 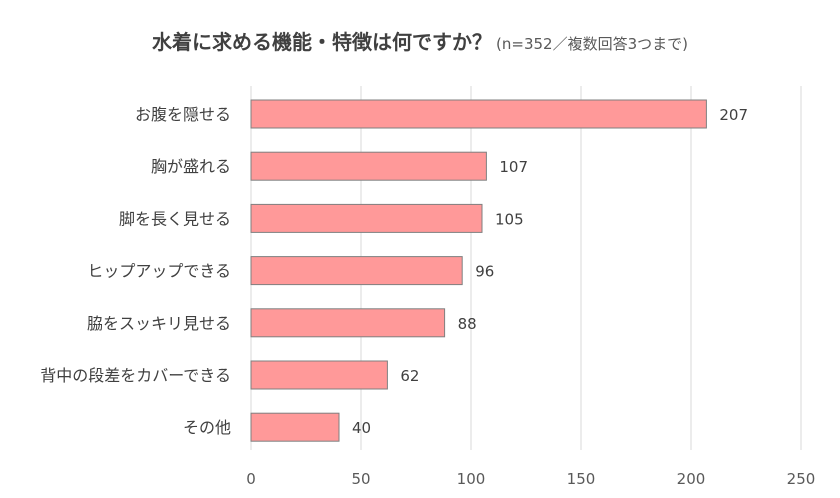 I want to click on x-tick-label-0: 0, so click(x=251, y=479).